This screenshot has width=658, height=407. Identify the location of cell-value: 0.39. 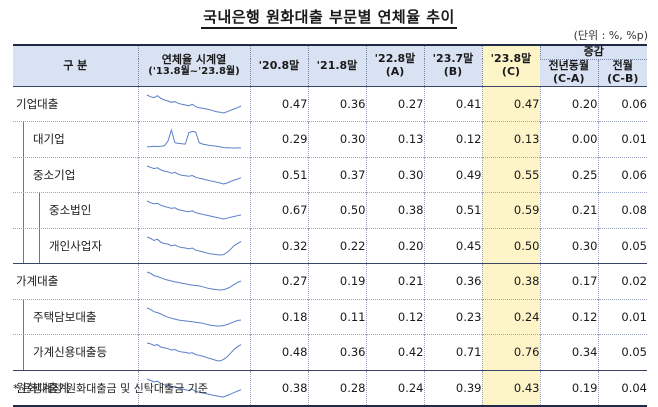
(452, 387).